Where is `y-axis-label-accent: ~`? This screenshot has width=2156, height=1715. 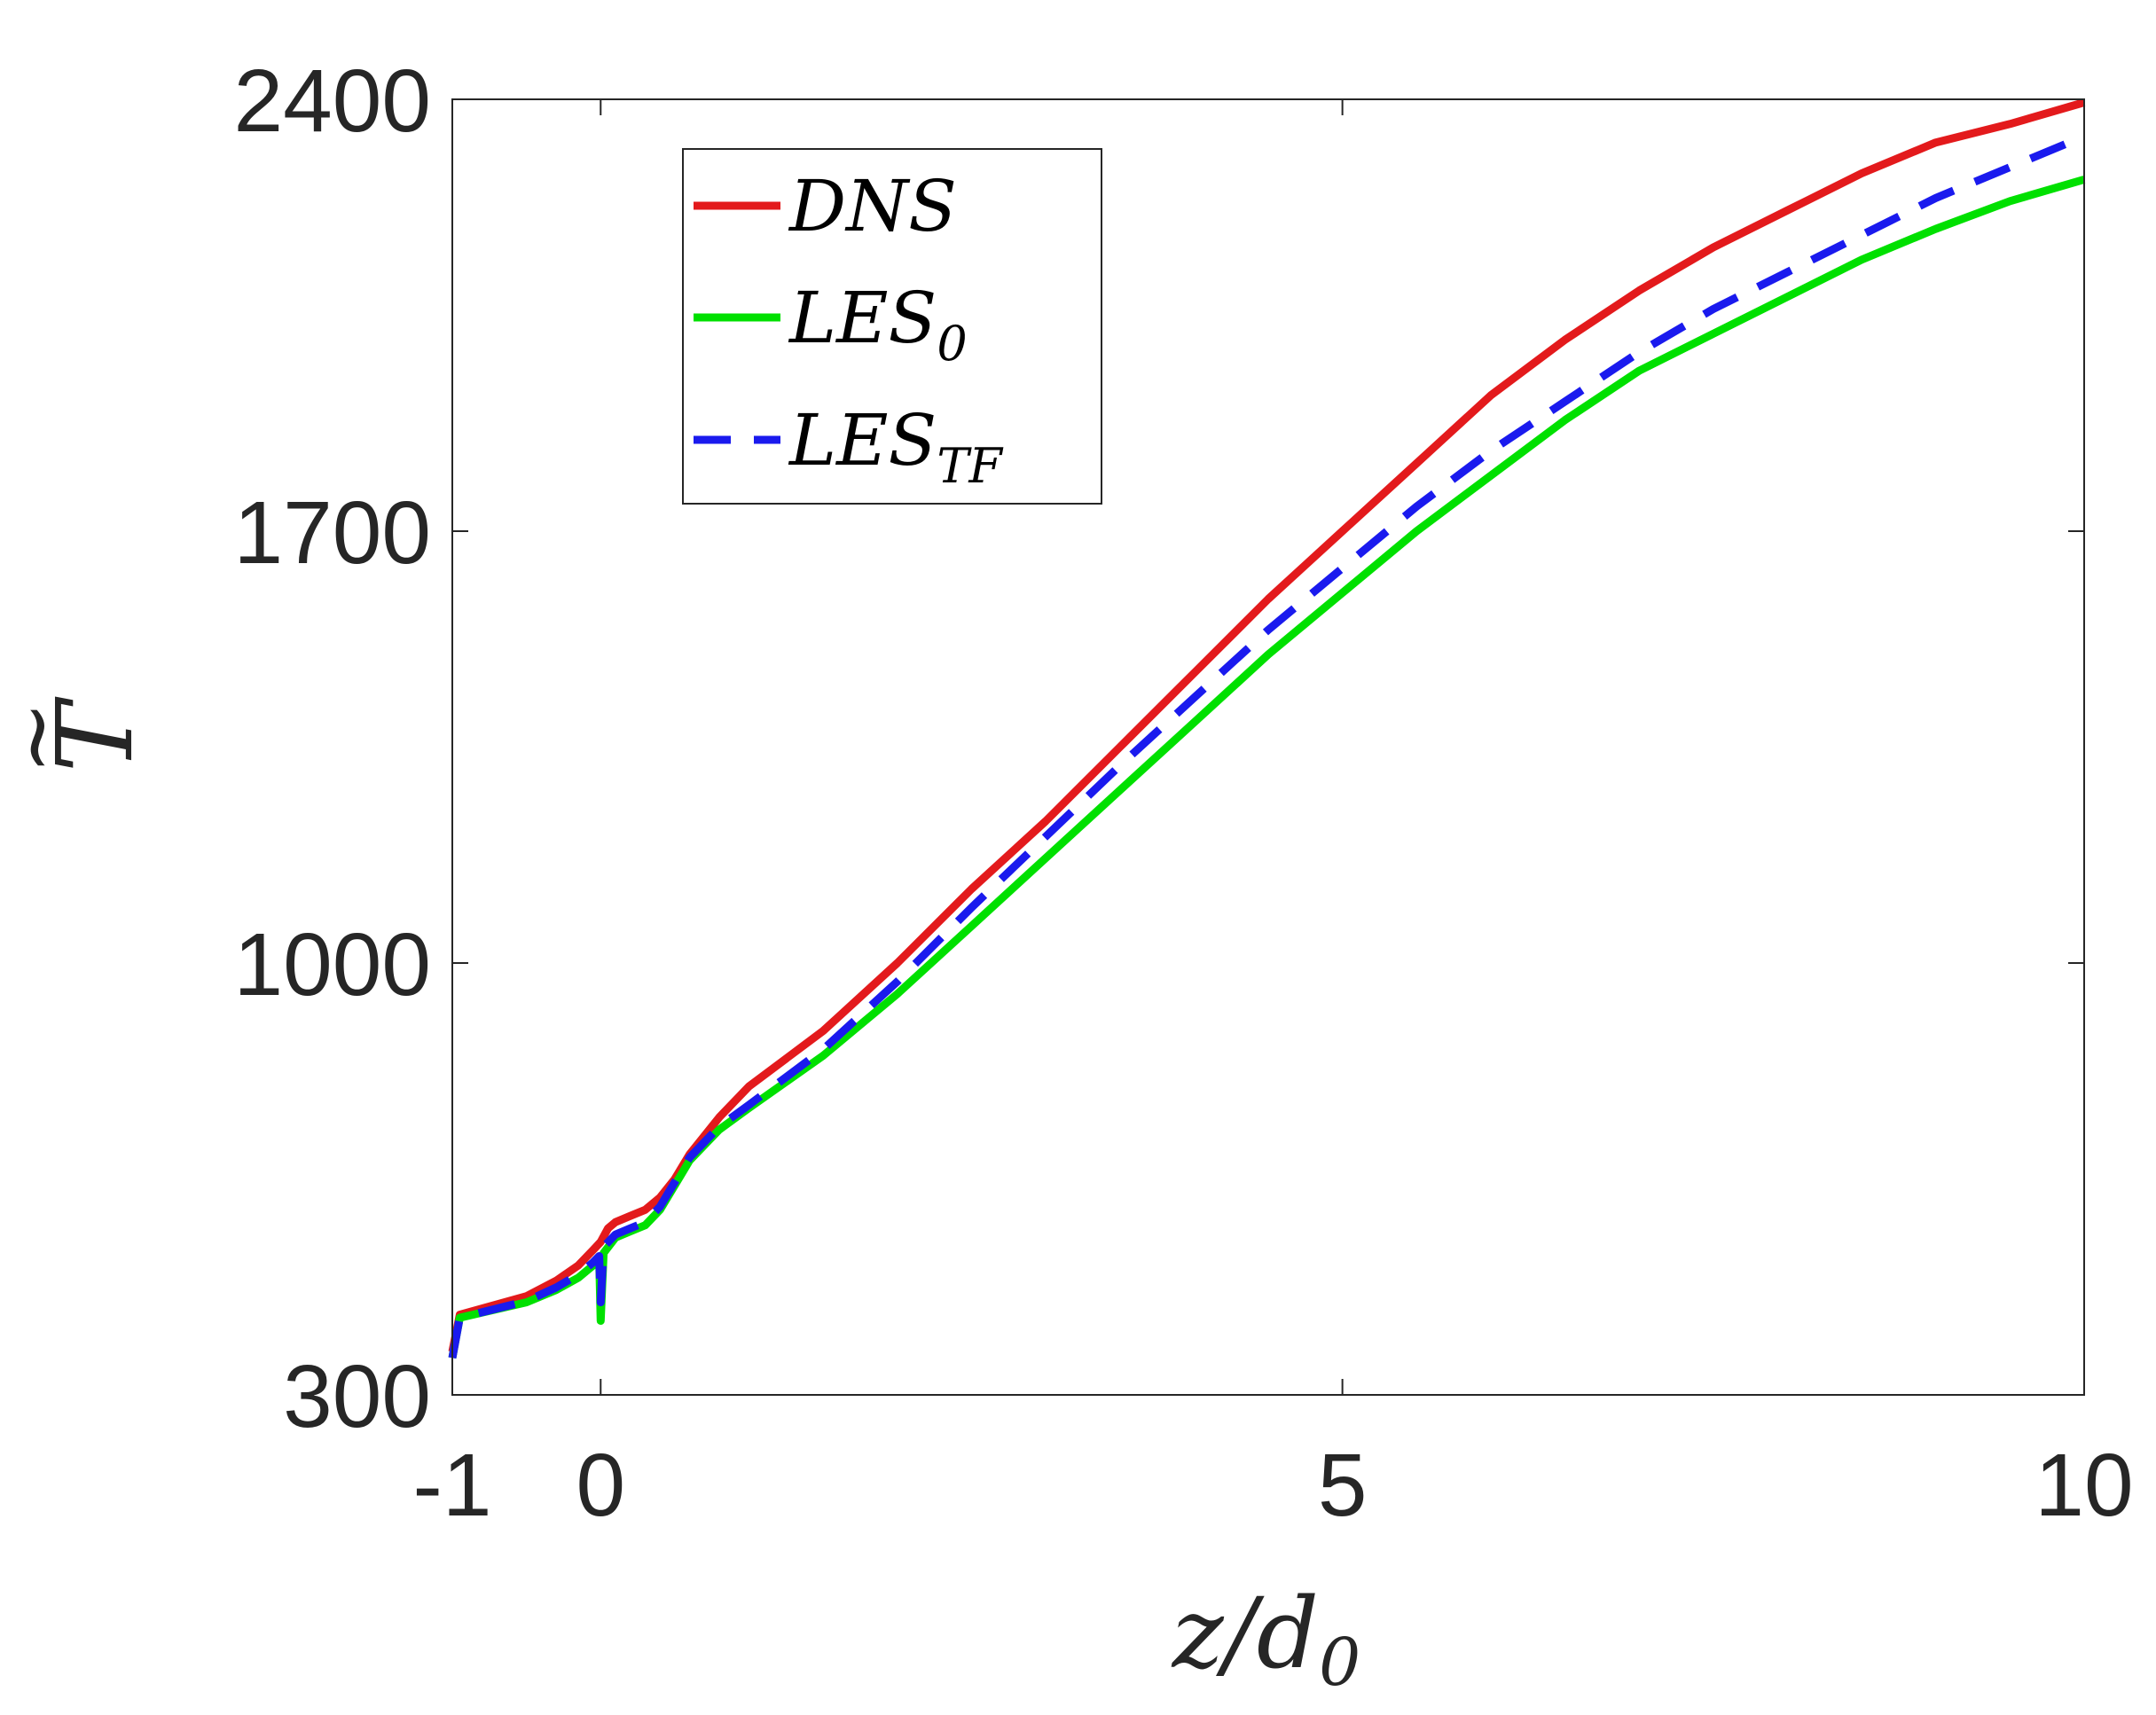
y-axis-label-accent: ~ is located at coordinates (43, 738).